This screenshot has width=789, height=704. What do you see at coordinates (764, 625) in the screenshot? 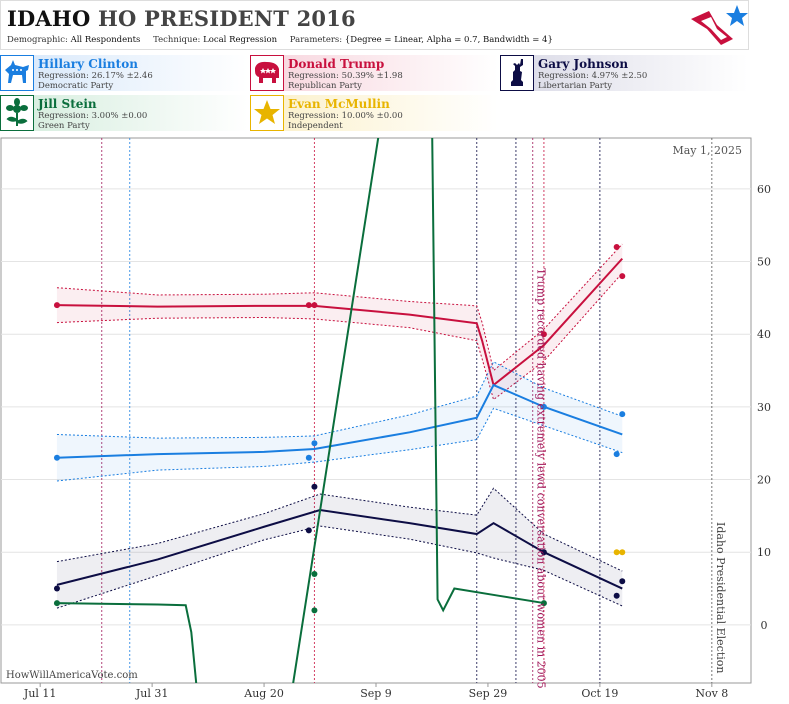
I see `y-tick-label: 0` at bounding box center [764, 625].